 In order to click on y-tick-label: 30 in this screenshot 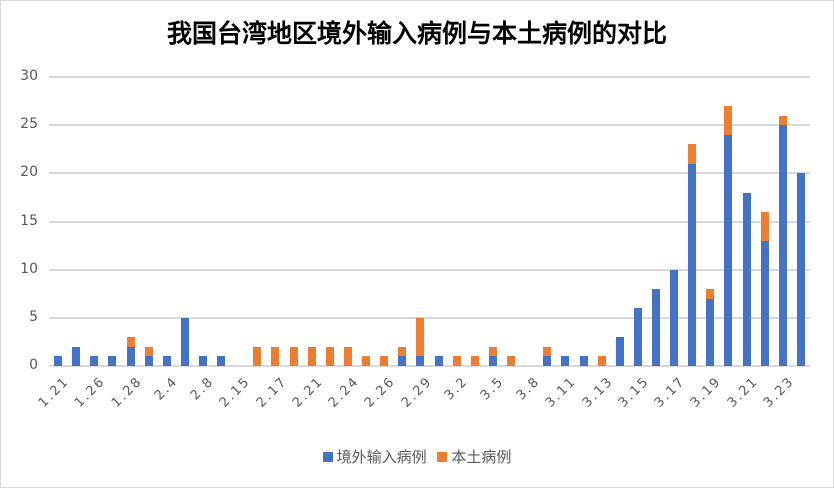, I will do `click(29, 76)`.